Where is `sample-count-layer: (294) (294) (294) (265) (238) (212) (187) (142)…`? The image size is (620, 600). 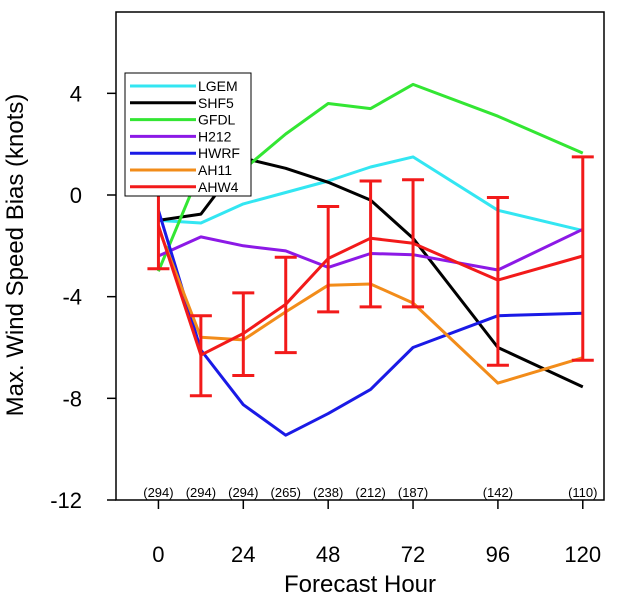
sample-count-layer: (294) (294) (294) (265) (238) (212) (187) (142)… is located at coordinates (370, 492).